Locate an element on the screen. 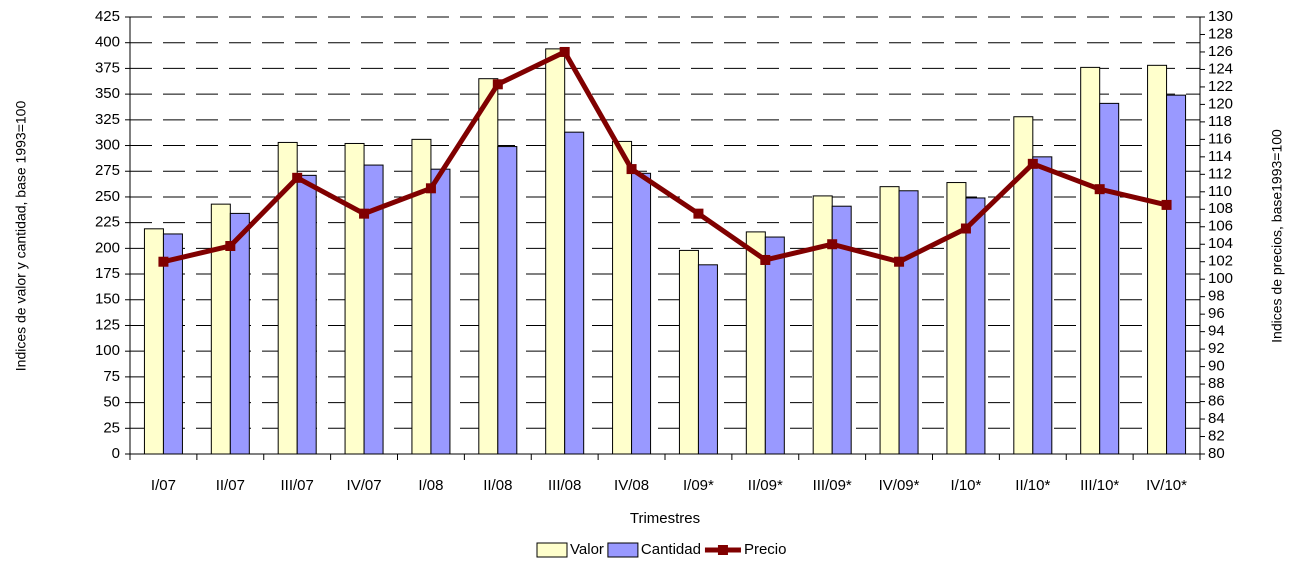 The height and width of the screenshot is (564, 1299). y-tick-label: 300 is located at coordinates (107, 144).